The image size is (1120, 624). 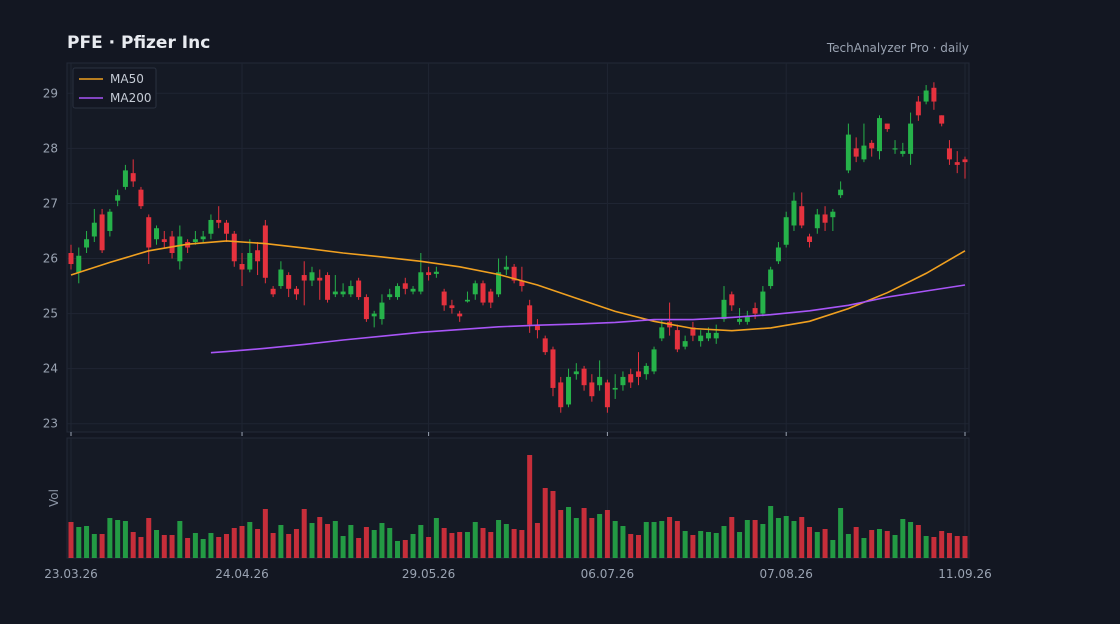 What do you see at coordinates (50, 314) in the screenshot?
I see `y-tick-label: 25` at bounding box center [50, 314].